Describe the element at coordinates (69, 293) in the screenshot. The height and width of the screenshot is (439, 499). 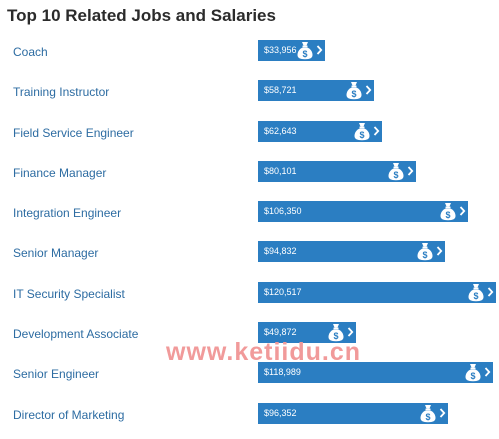
I see `job-title-link: IT Security Specialist` at that location.